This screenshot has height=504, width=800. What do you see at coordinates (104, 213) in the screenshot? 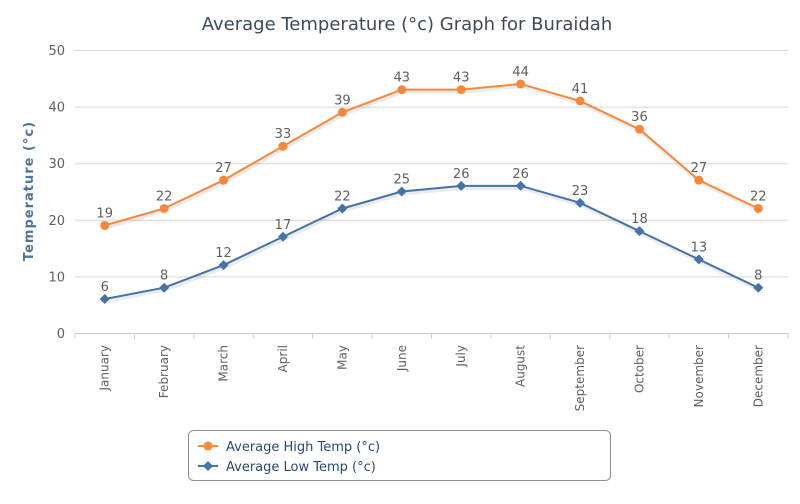
I see `data-label: 19` at bounding box center [104, 213].